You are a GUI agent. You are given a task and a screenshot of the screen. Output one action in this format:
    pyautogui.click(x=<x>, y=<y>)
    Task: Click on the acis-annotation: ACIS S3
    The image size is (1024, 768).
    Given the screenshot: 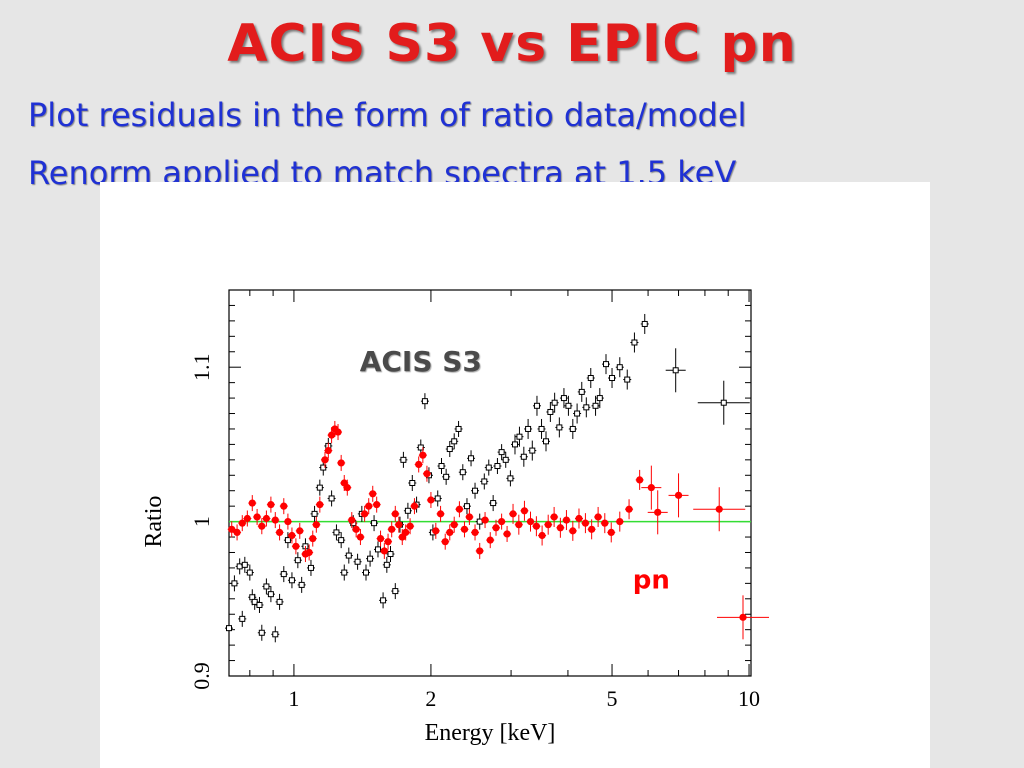 What is the action you would take?
    pyautogui.click(x=421, y=361)
    